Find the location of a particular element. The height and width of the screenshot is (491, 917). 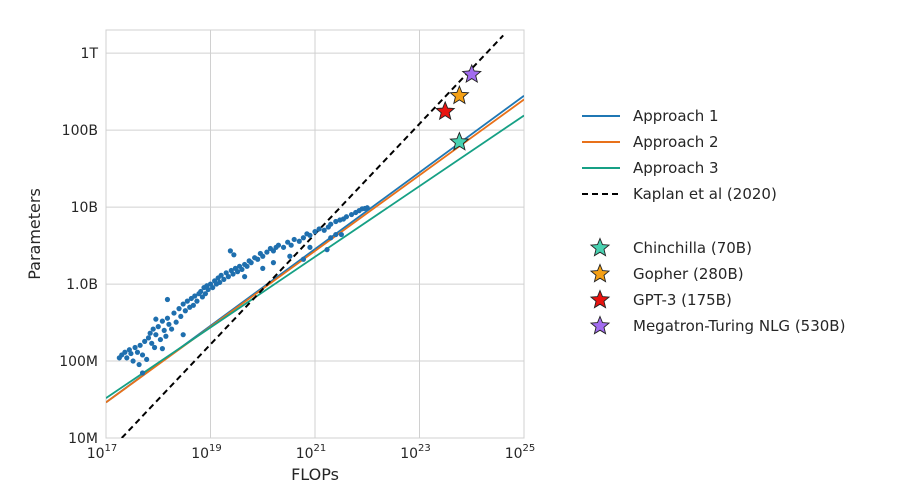

legend-label: Megatron-Turing NLG (530B) is located at coordinates (739, 326).